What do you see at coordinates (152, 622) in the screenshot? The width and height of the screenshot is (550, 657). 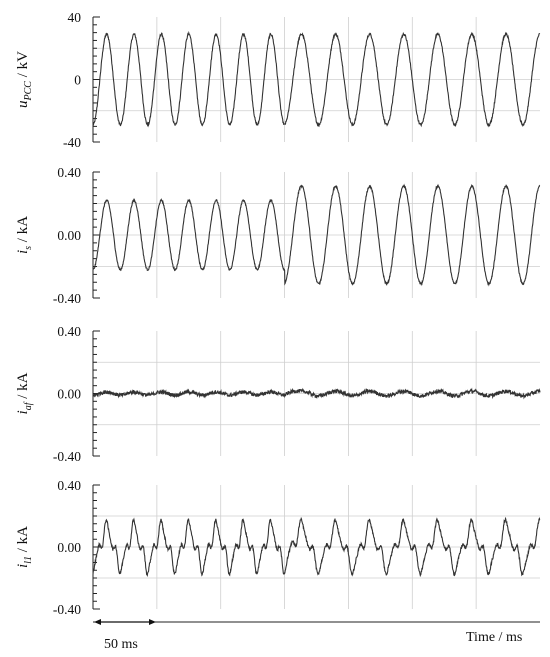 I see `scale-bar-right-arrow` at bounding box center [152, 622].